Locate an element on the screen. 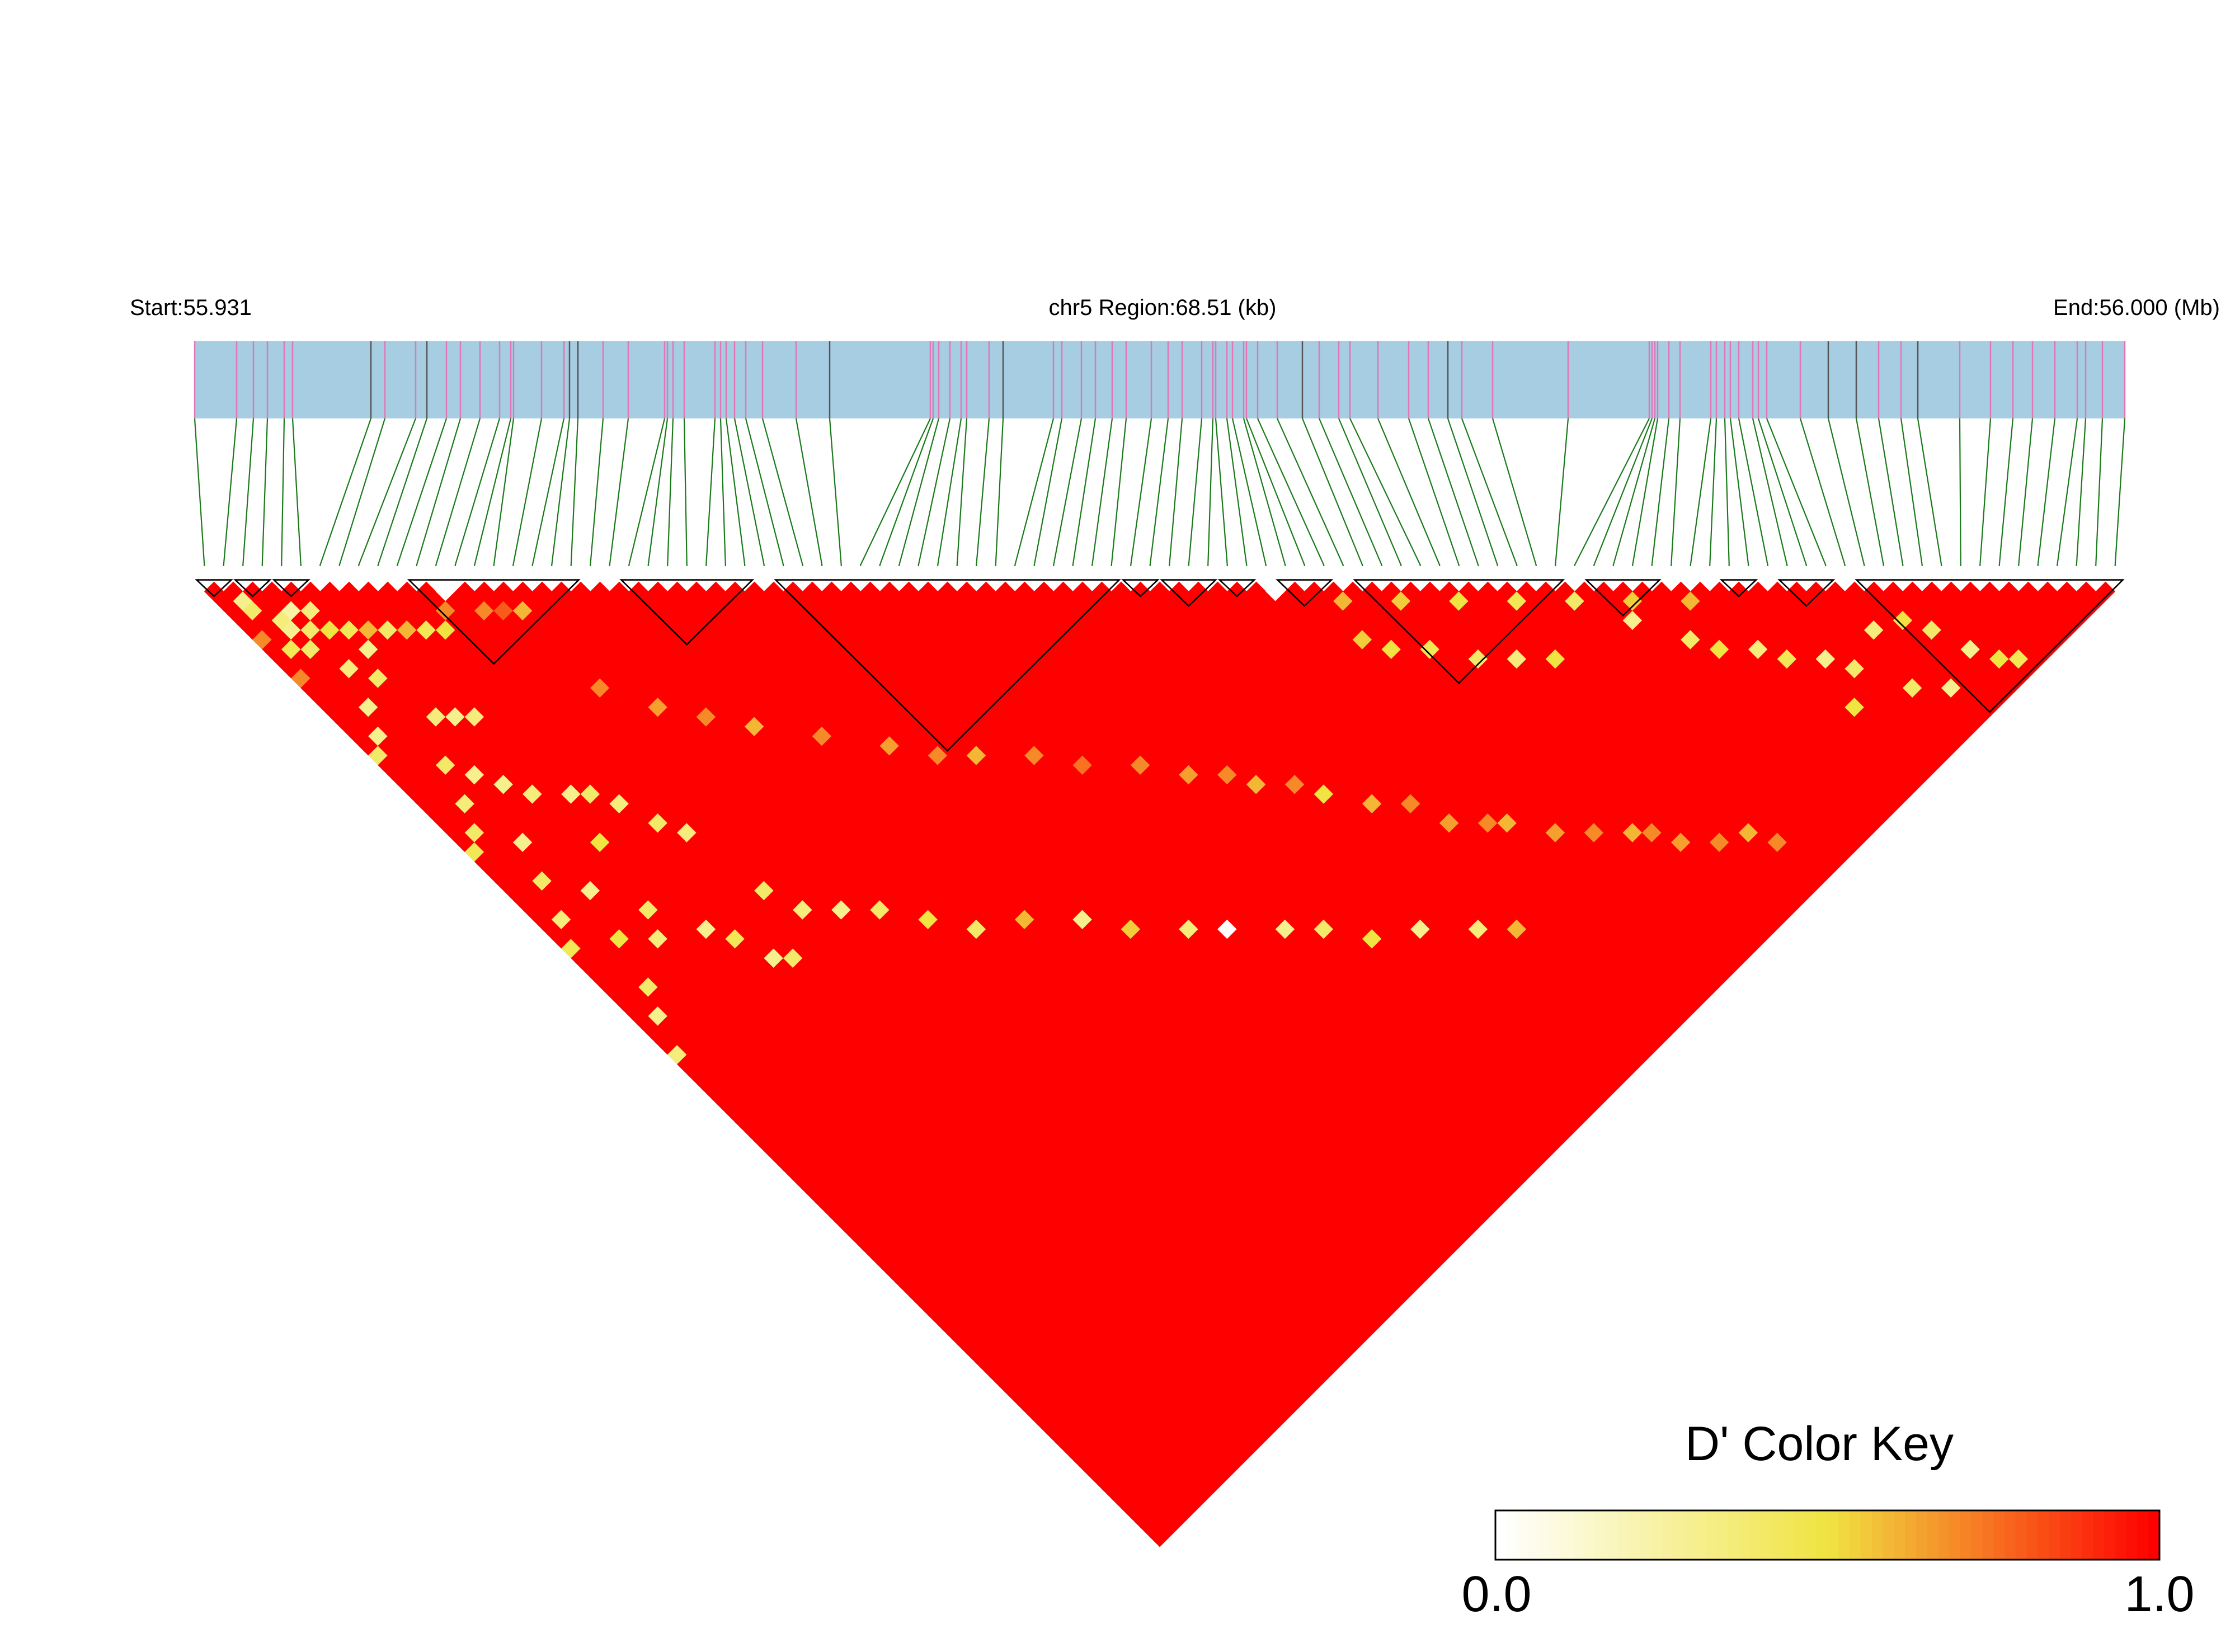  chromosome-track is located at coordinates (1160, 379).